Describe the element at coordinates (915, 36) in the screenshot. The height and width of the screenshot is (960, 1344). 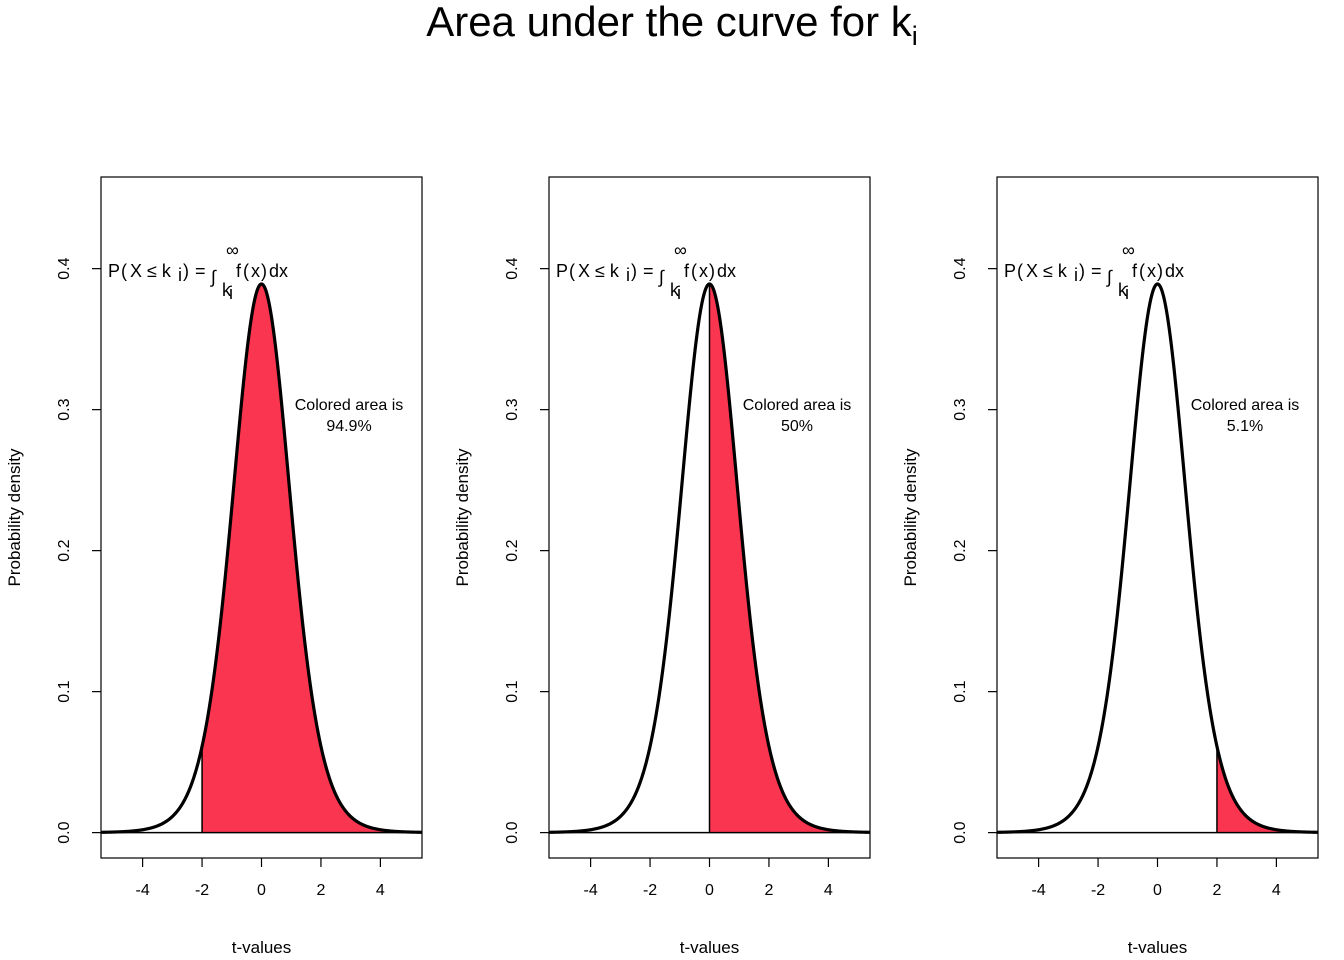
I see `main-title-subscript: i` at that location.